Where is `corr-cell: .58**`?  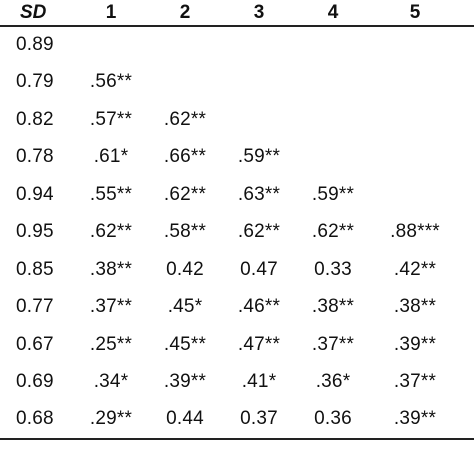 corr-cell: .58** is located at coordinates (185, 232).